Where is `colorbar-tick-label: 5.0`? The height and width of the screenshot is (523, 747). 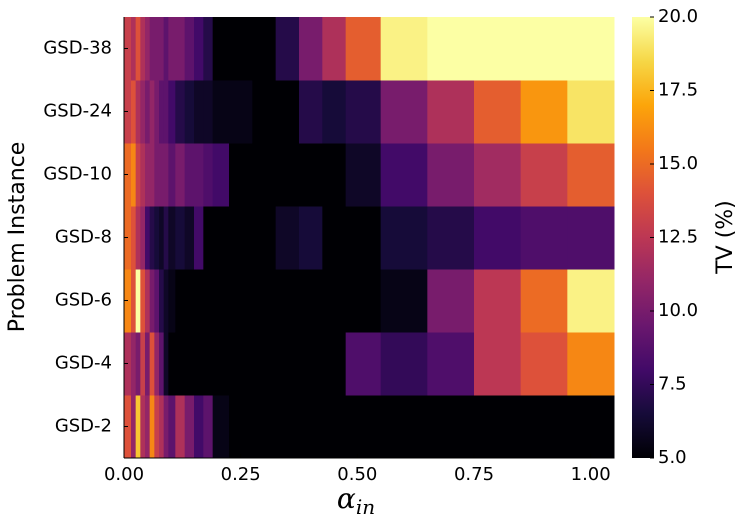 colorbar-tick-label: 5.0 is located at coordinates (672, 457).